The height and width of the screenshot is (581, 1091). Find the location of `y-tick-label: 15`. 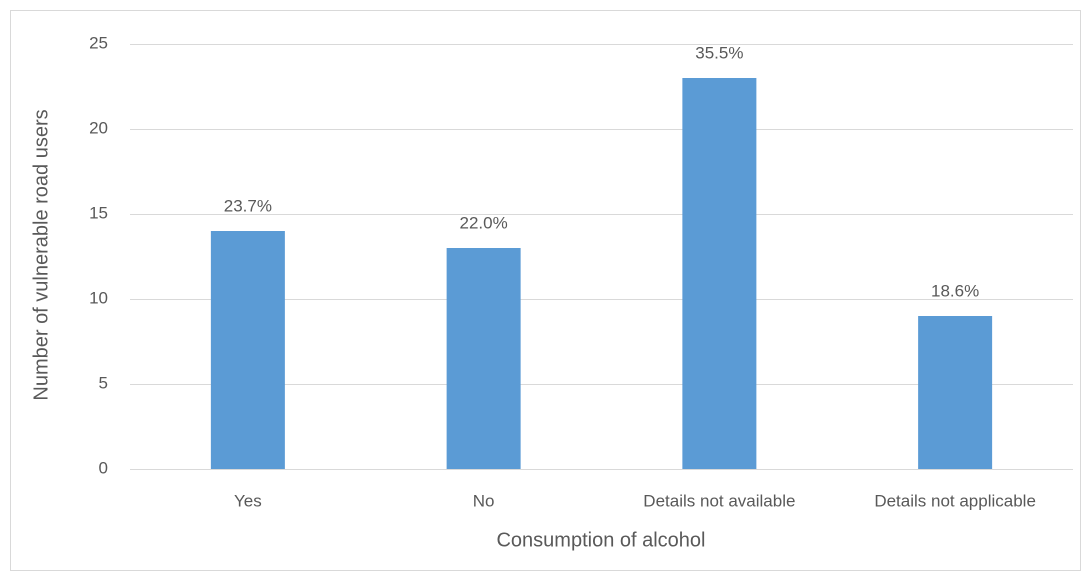

y-tick-label: 15 is located at coordinates (98, 212).